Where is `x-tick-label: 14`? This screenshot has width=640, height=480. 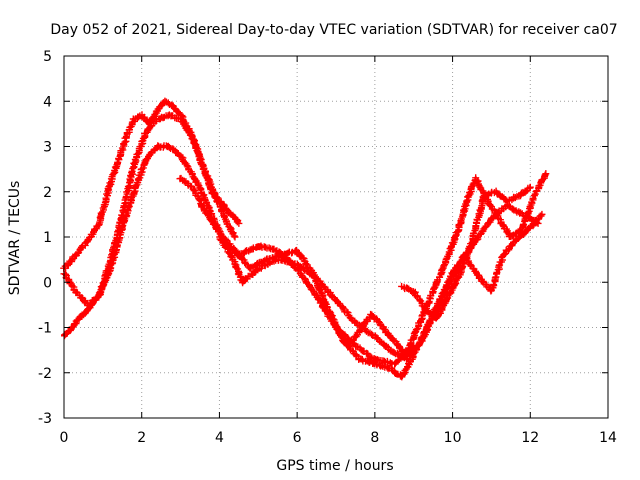 x-tick-label: 14 is located at coordinates (608, 438).